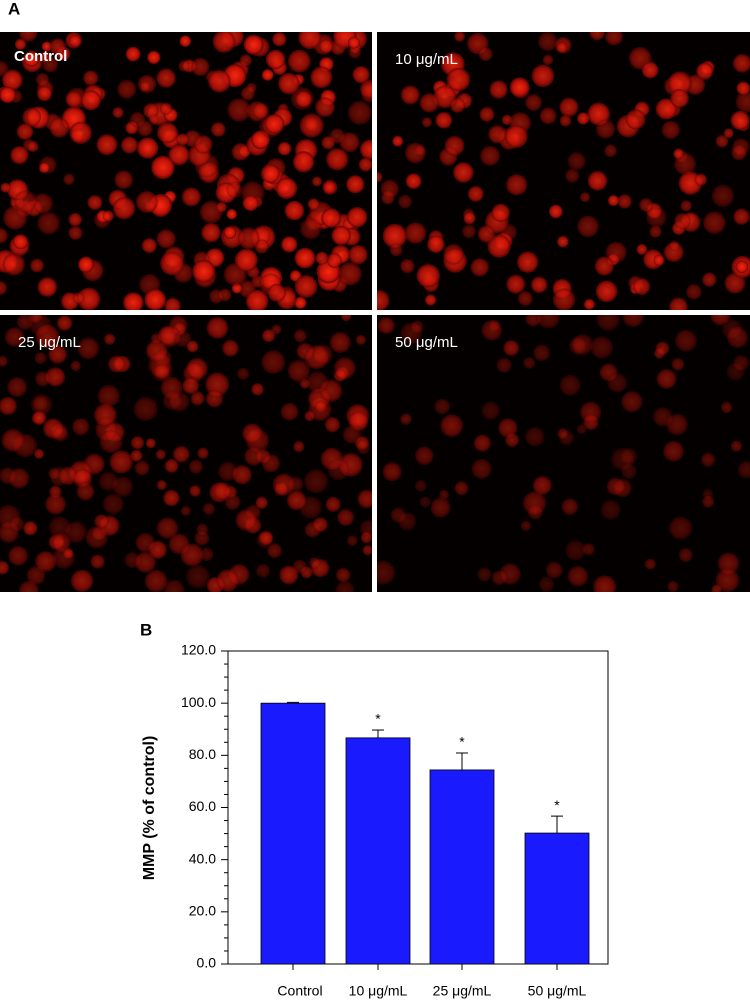 Image resolution: width=750 pixels, height=1006 pixels. I want to click on significance-mark: *, so click(462, 742).